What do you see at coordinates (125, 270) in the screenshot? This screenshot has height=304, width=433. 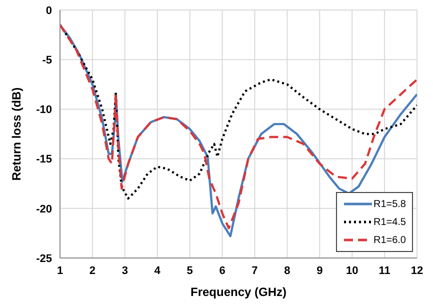 I see `x-tick-label: 3` at bounding box center [125, 270].